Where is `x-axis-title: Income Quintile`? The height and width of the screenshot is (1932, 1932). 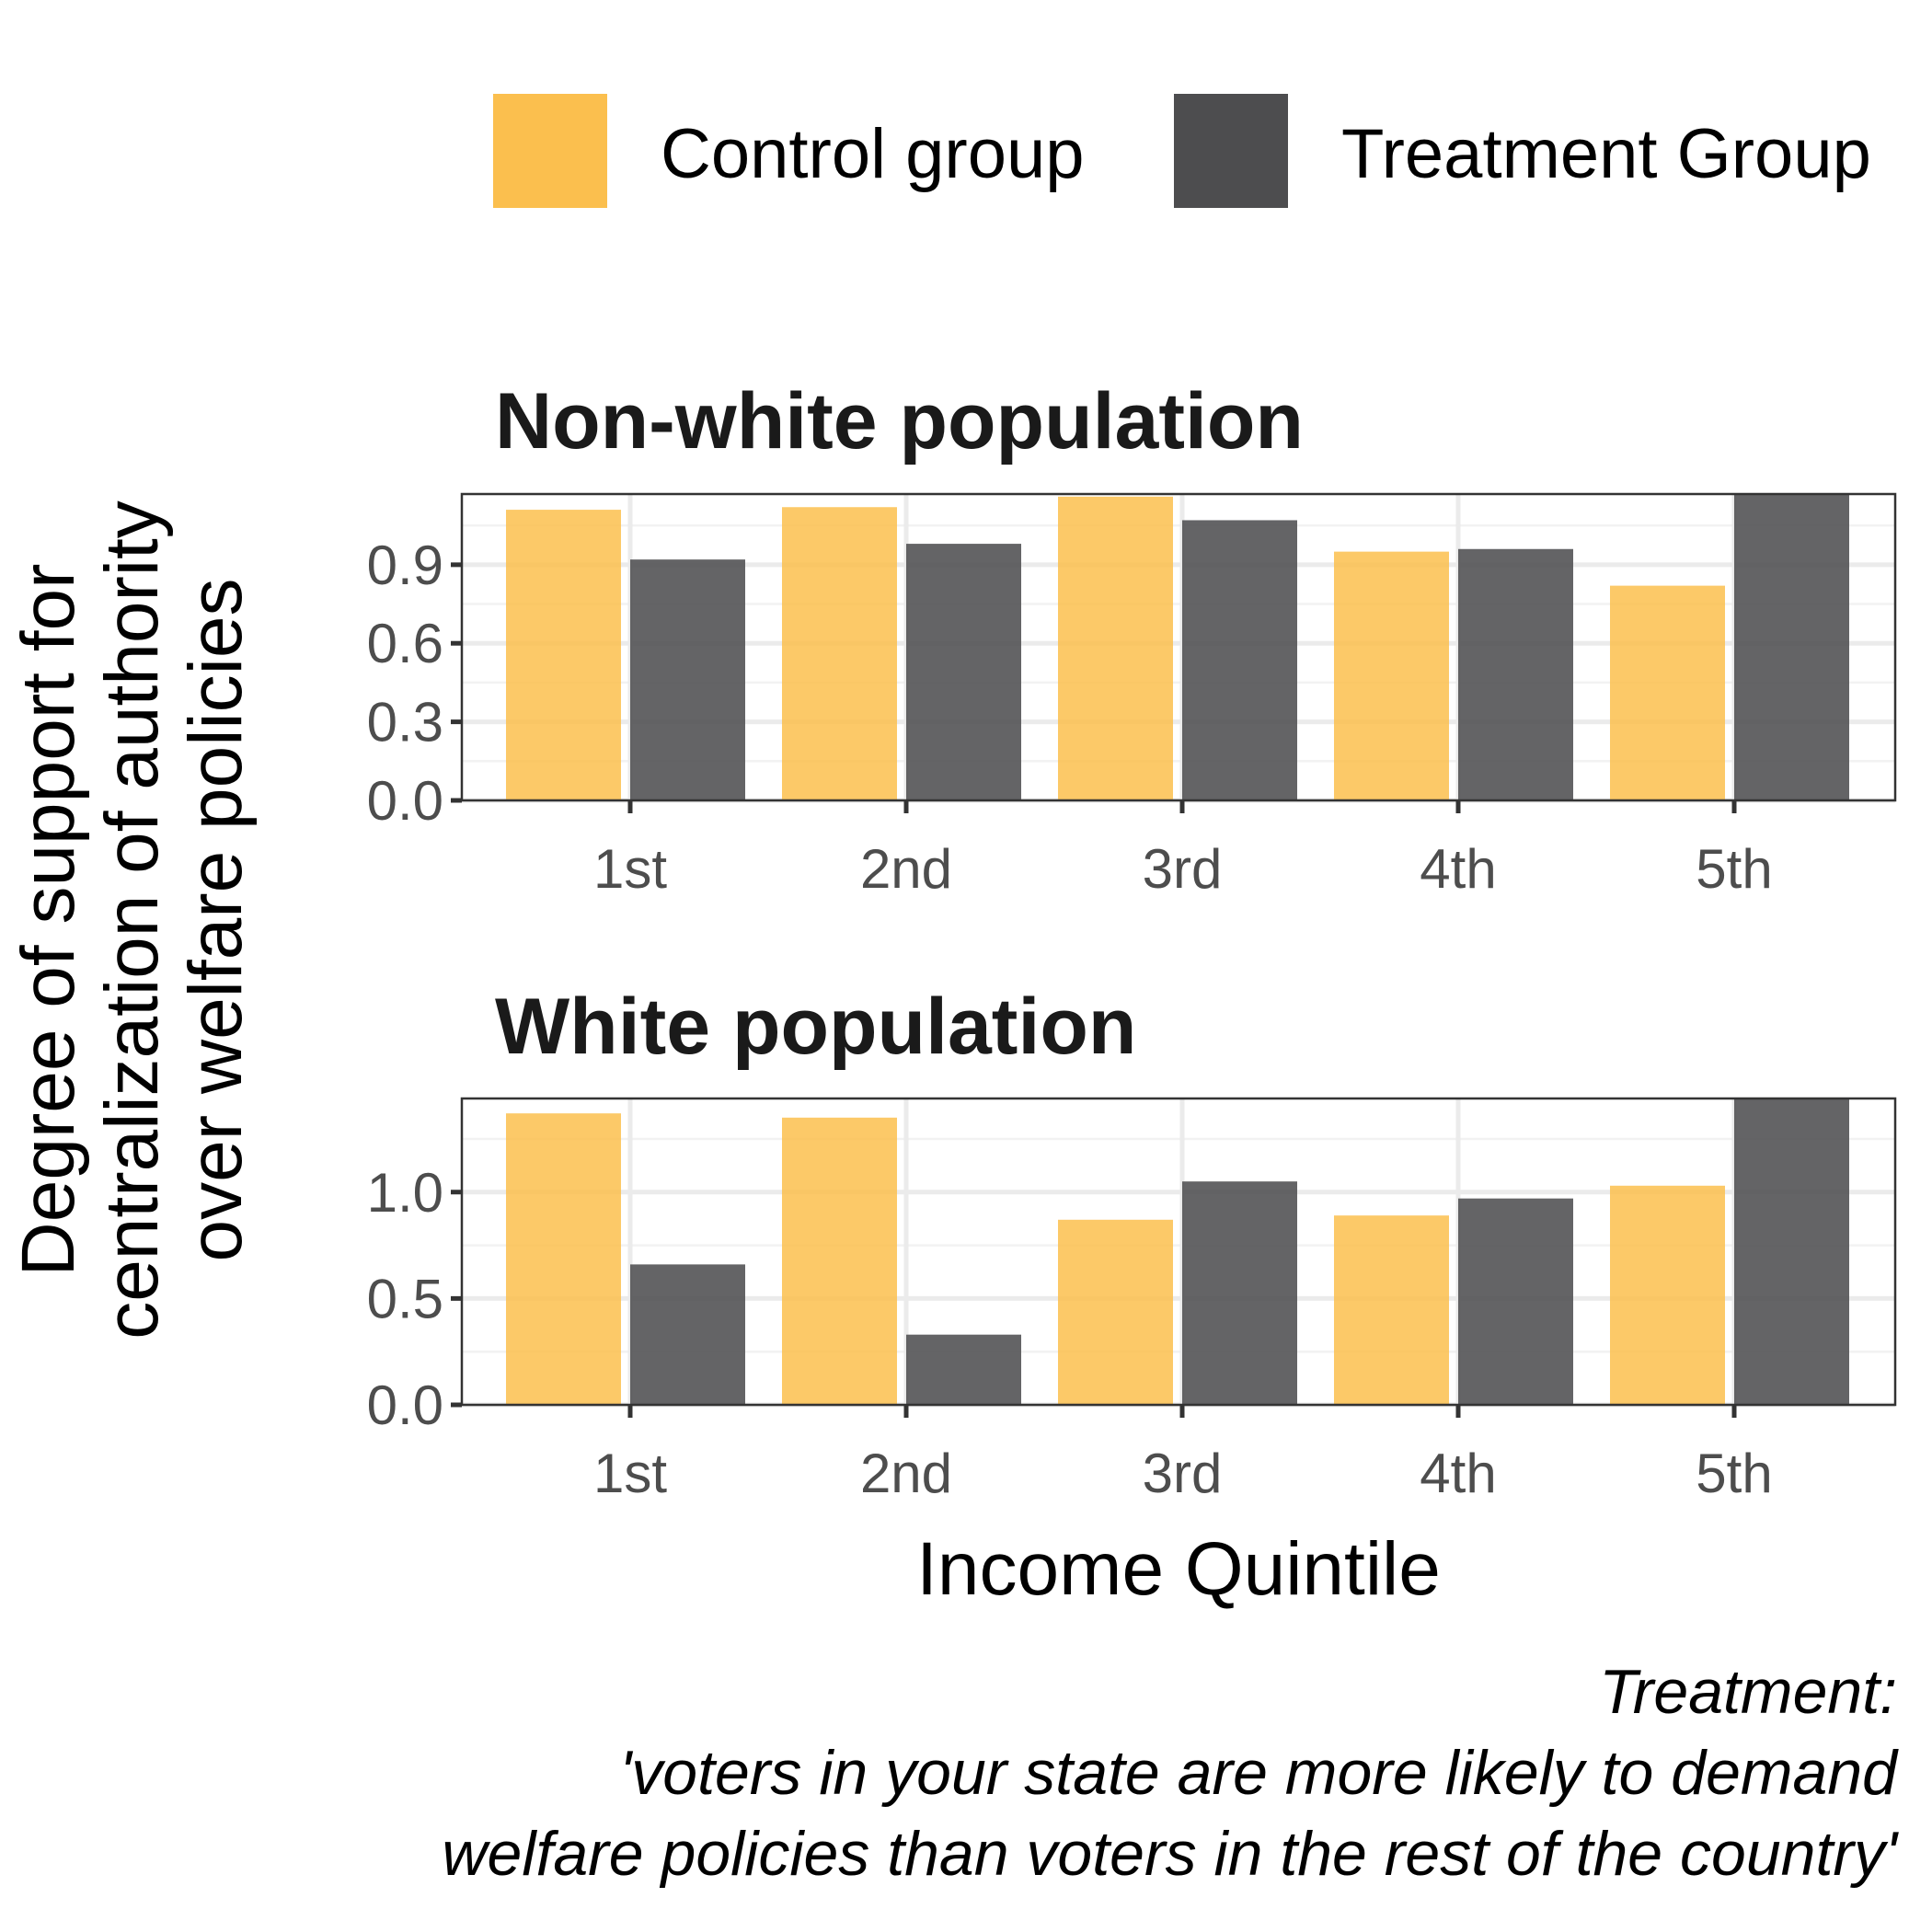
x-axis-title: Income Quintile is located at coordinates (1178, 1569).